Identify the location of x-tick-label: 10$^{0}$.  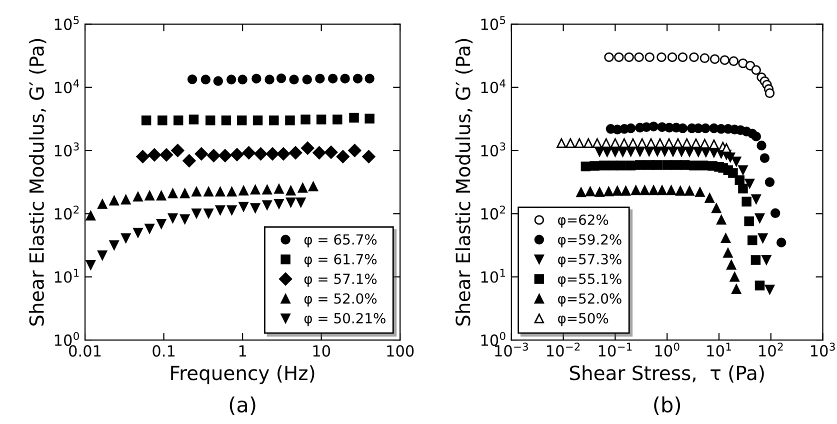
(667, 349).